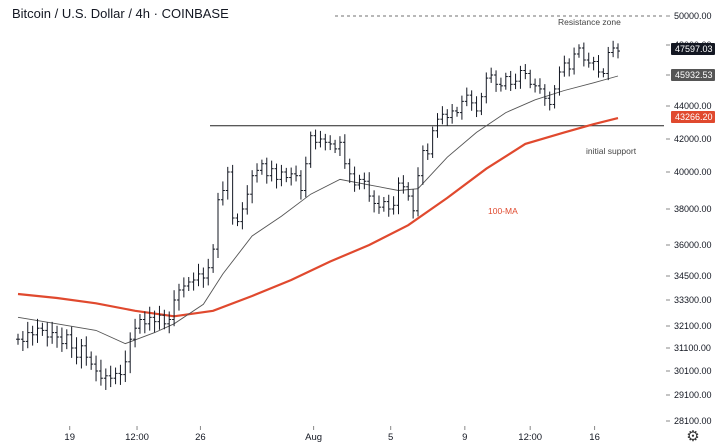 The image size is (721, 448). What do you see at coordinates (611, 151) in the screenshot?
I see `initial-support-label: initial support` at bounding box center [611, 151].